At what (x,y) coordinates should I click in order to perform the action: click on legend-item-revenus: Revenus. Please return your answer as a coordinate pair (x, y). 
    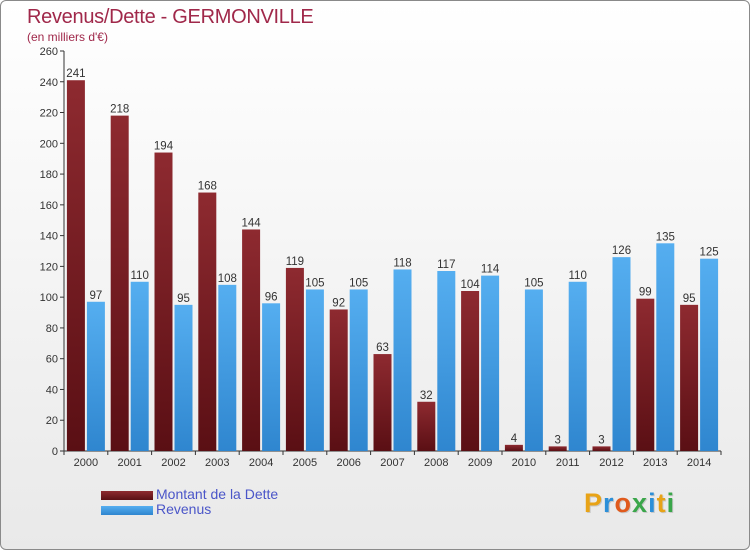
    Looking at the image, I should click on (231, 509).